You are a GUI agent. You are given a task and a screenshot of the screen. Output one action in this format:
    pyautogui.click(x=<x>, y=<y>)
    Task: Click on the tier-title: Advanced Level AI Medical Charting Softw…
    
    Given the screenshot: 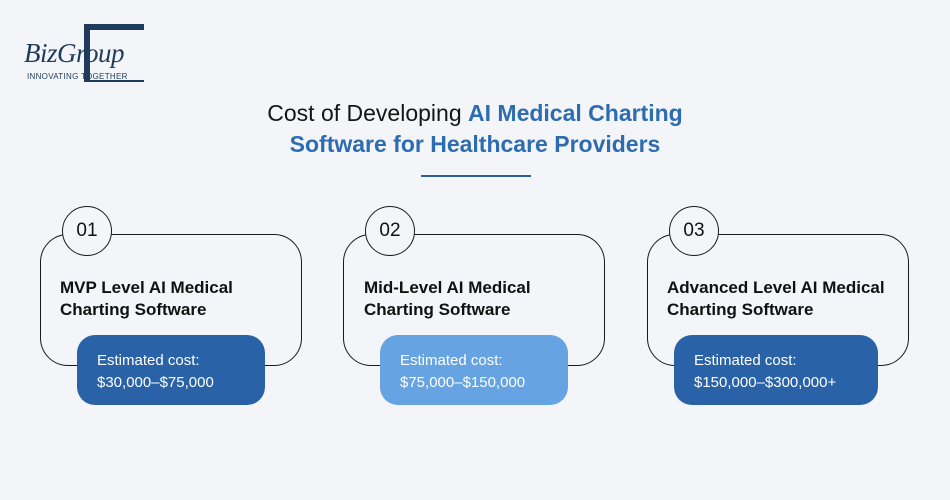 What is the action you would take?
    pyautogui.click(x=776, y=299)
    